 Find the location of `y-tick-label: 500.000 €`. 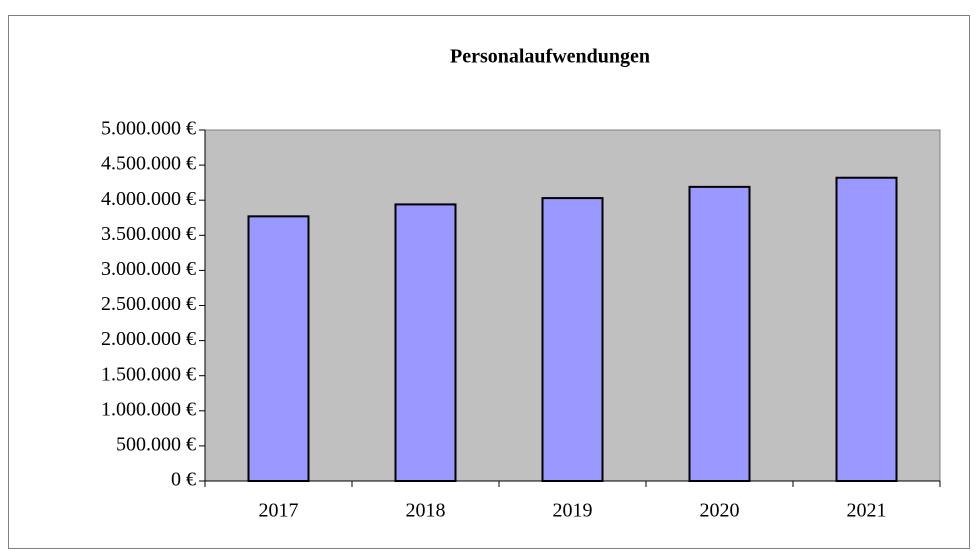

y-tick-label: 500.000 € is located at coordinates (156, 444).